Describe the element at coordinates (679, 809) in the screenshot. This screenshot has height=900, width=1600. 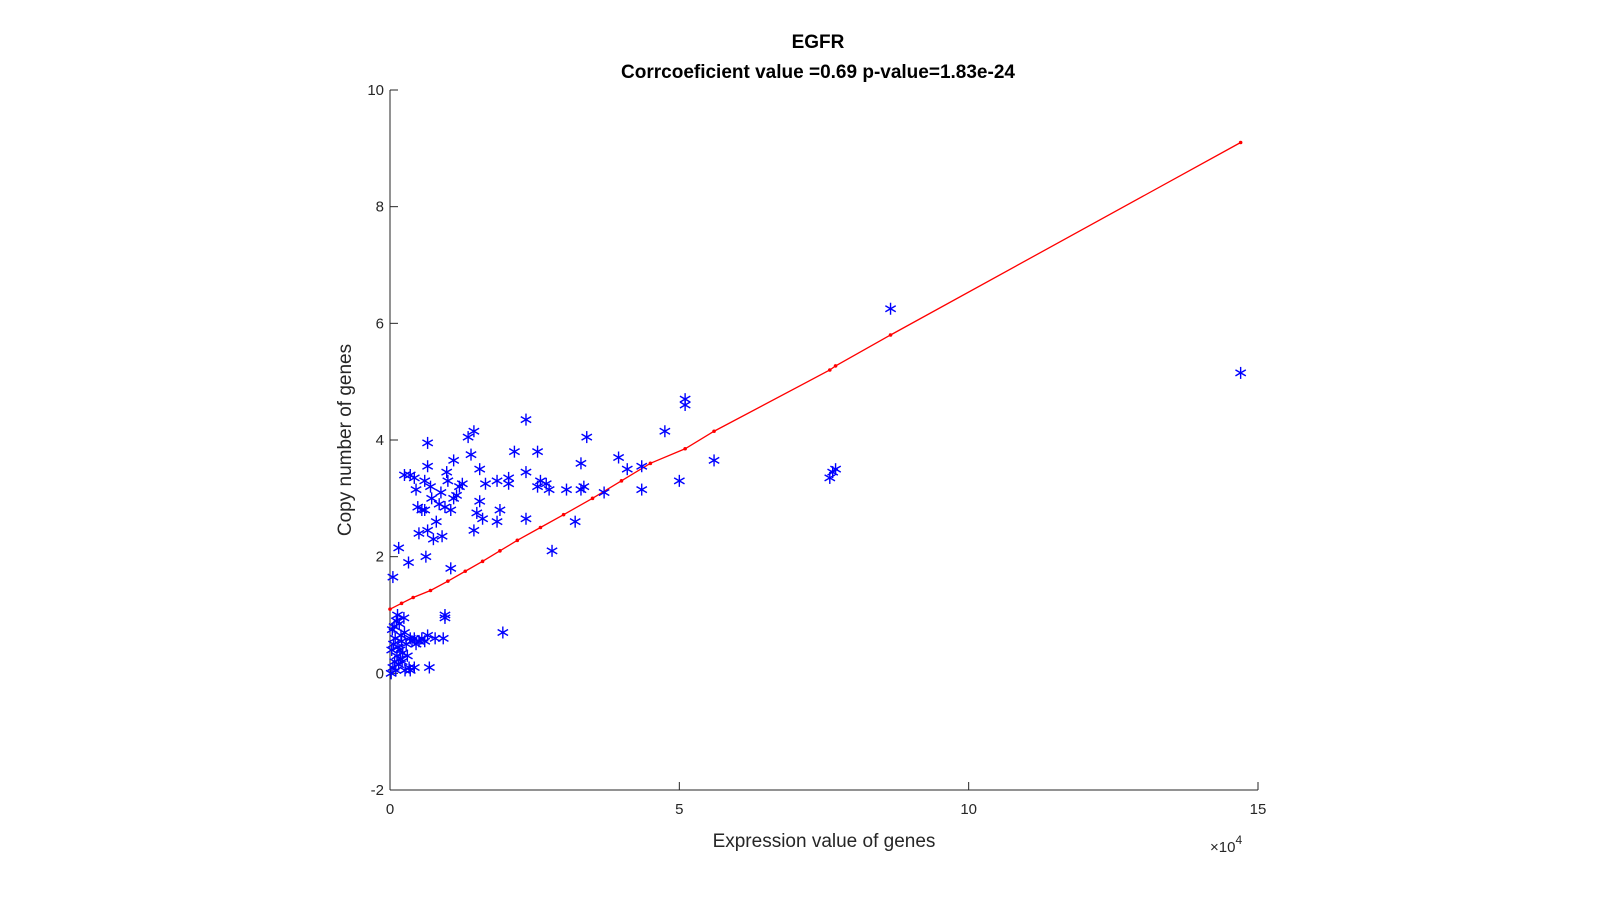
I see `x-tick-label: 5` at that location.